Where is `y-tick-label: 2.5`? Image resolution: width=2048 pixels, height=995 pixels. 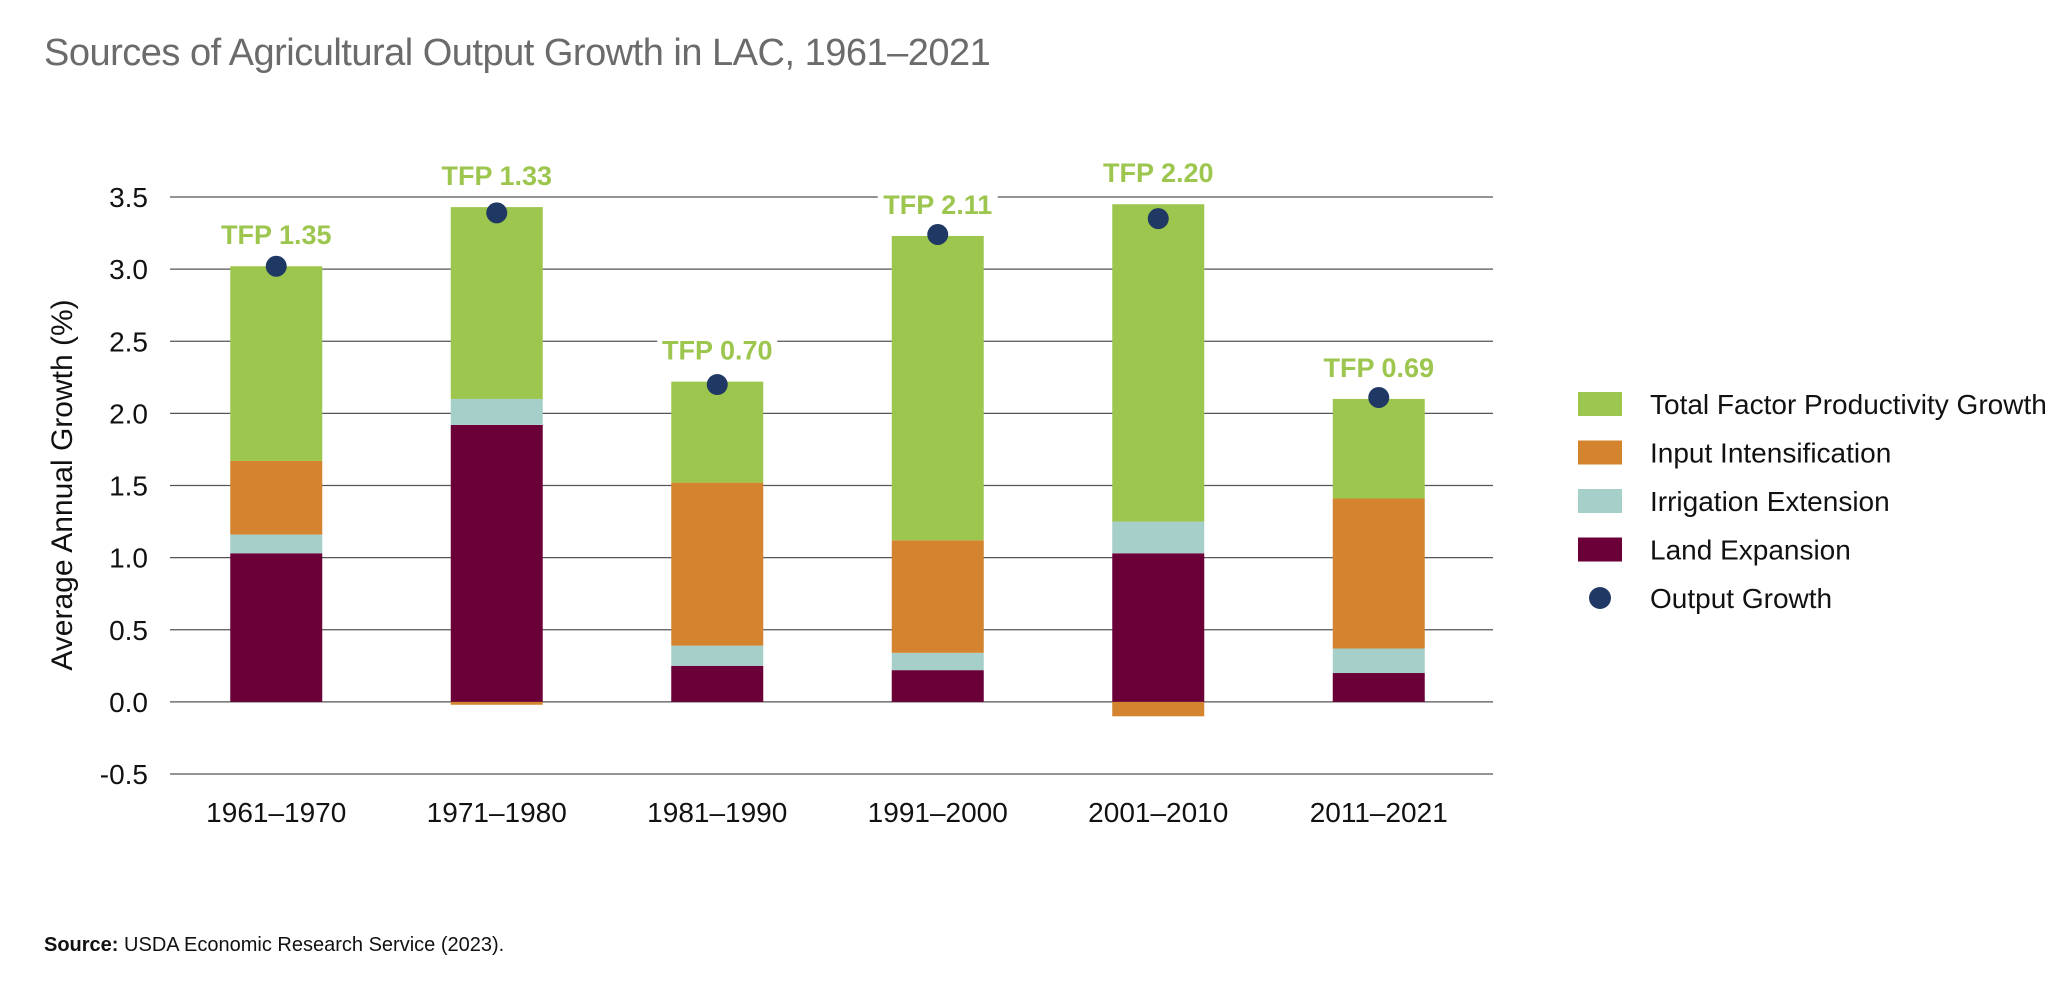
y-tick-label: 2.5 is located at coordinates (128, 341).